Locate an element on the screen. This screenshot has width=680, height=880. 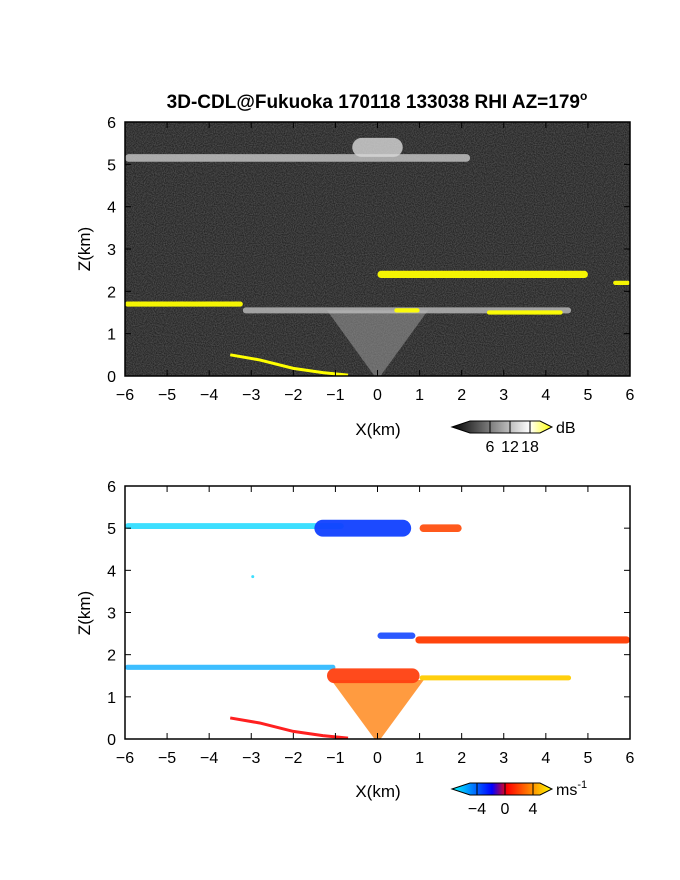
reflectivity-x-axis-label: X(km) is located at coordinates (377, 429).